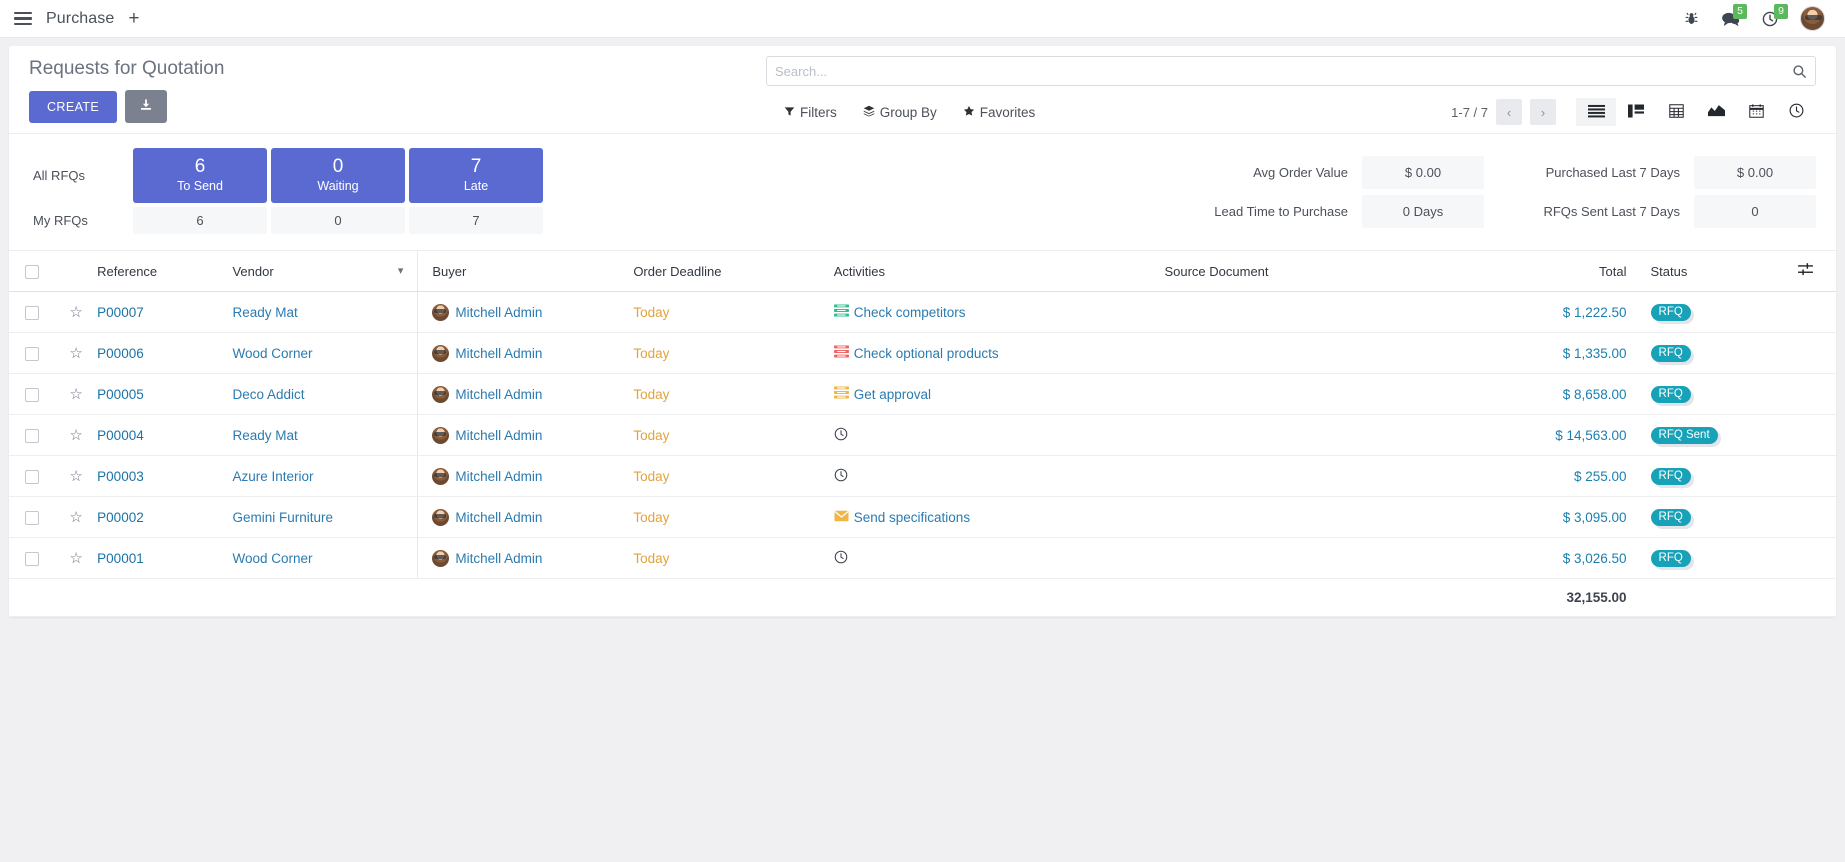 The image size is (1845, 862). What do you see at coordinates (273, 476) in the screenshot?
I see `vendor-link: Azure Interior` at bounding box center [273, 476].